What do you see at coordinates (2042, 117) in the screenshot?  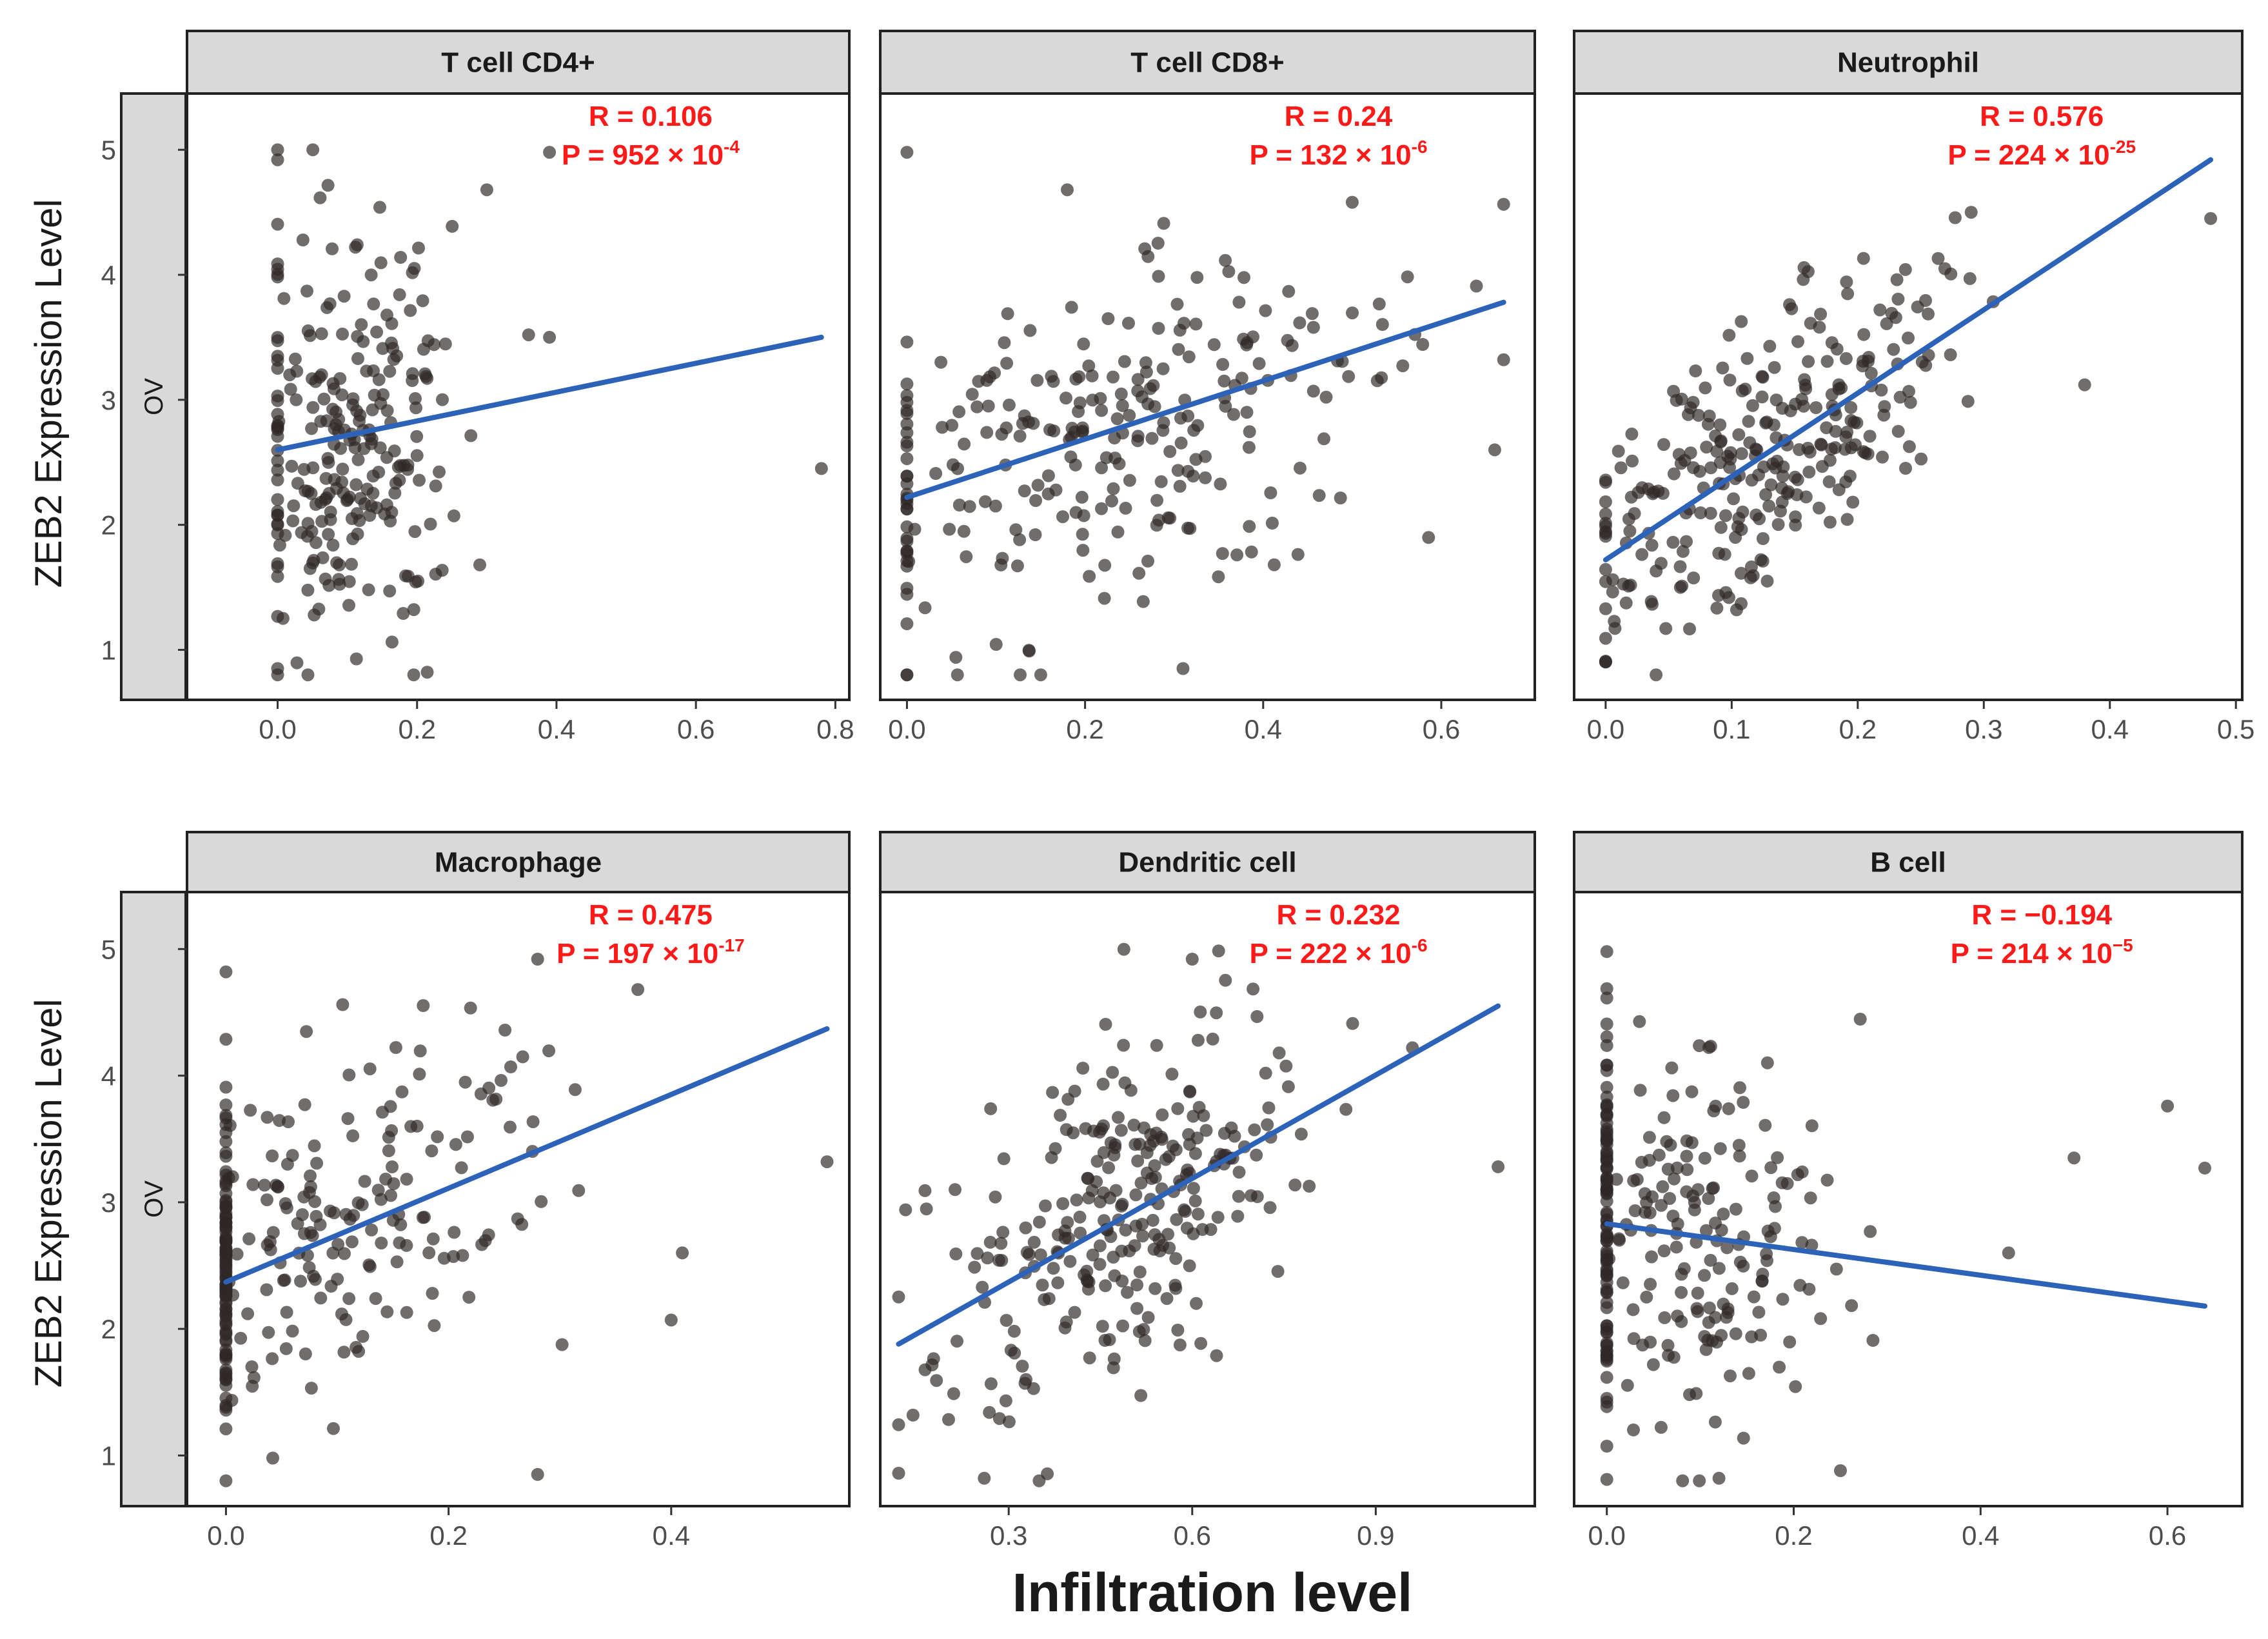 I see `stat-r: R = 0.576` at bounding box center [2042, 117].